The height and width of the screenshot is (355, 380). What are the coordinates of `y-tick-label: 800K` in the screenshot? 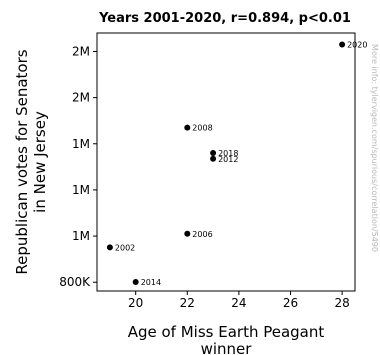 It's located at (75, 282).